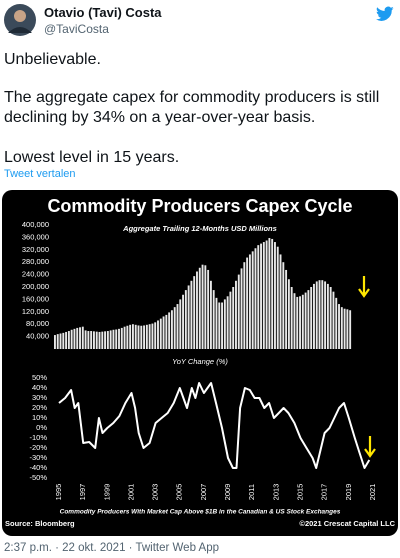 This screenshot has width=400, height=558. I want to click on x-tick-label: 2019, so click(348, 492).